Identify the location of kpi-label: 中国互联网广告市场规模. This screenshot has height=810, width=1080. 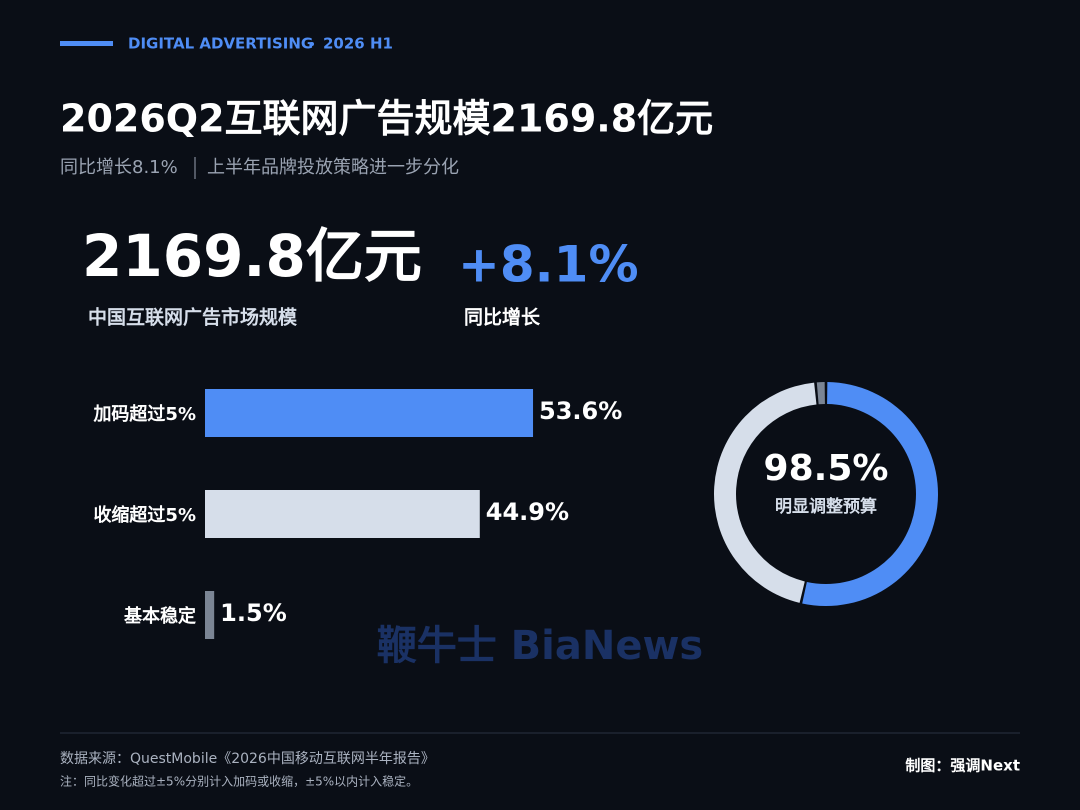
(193, 317).